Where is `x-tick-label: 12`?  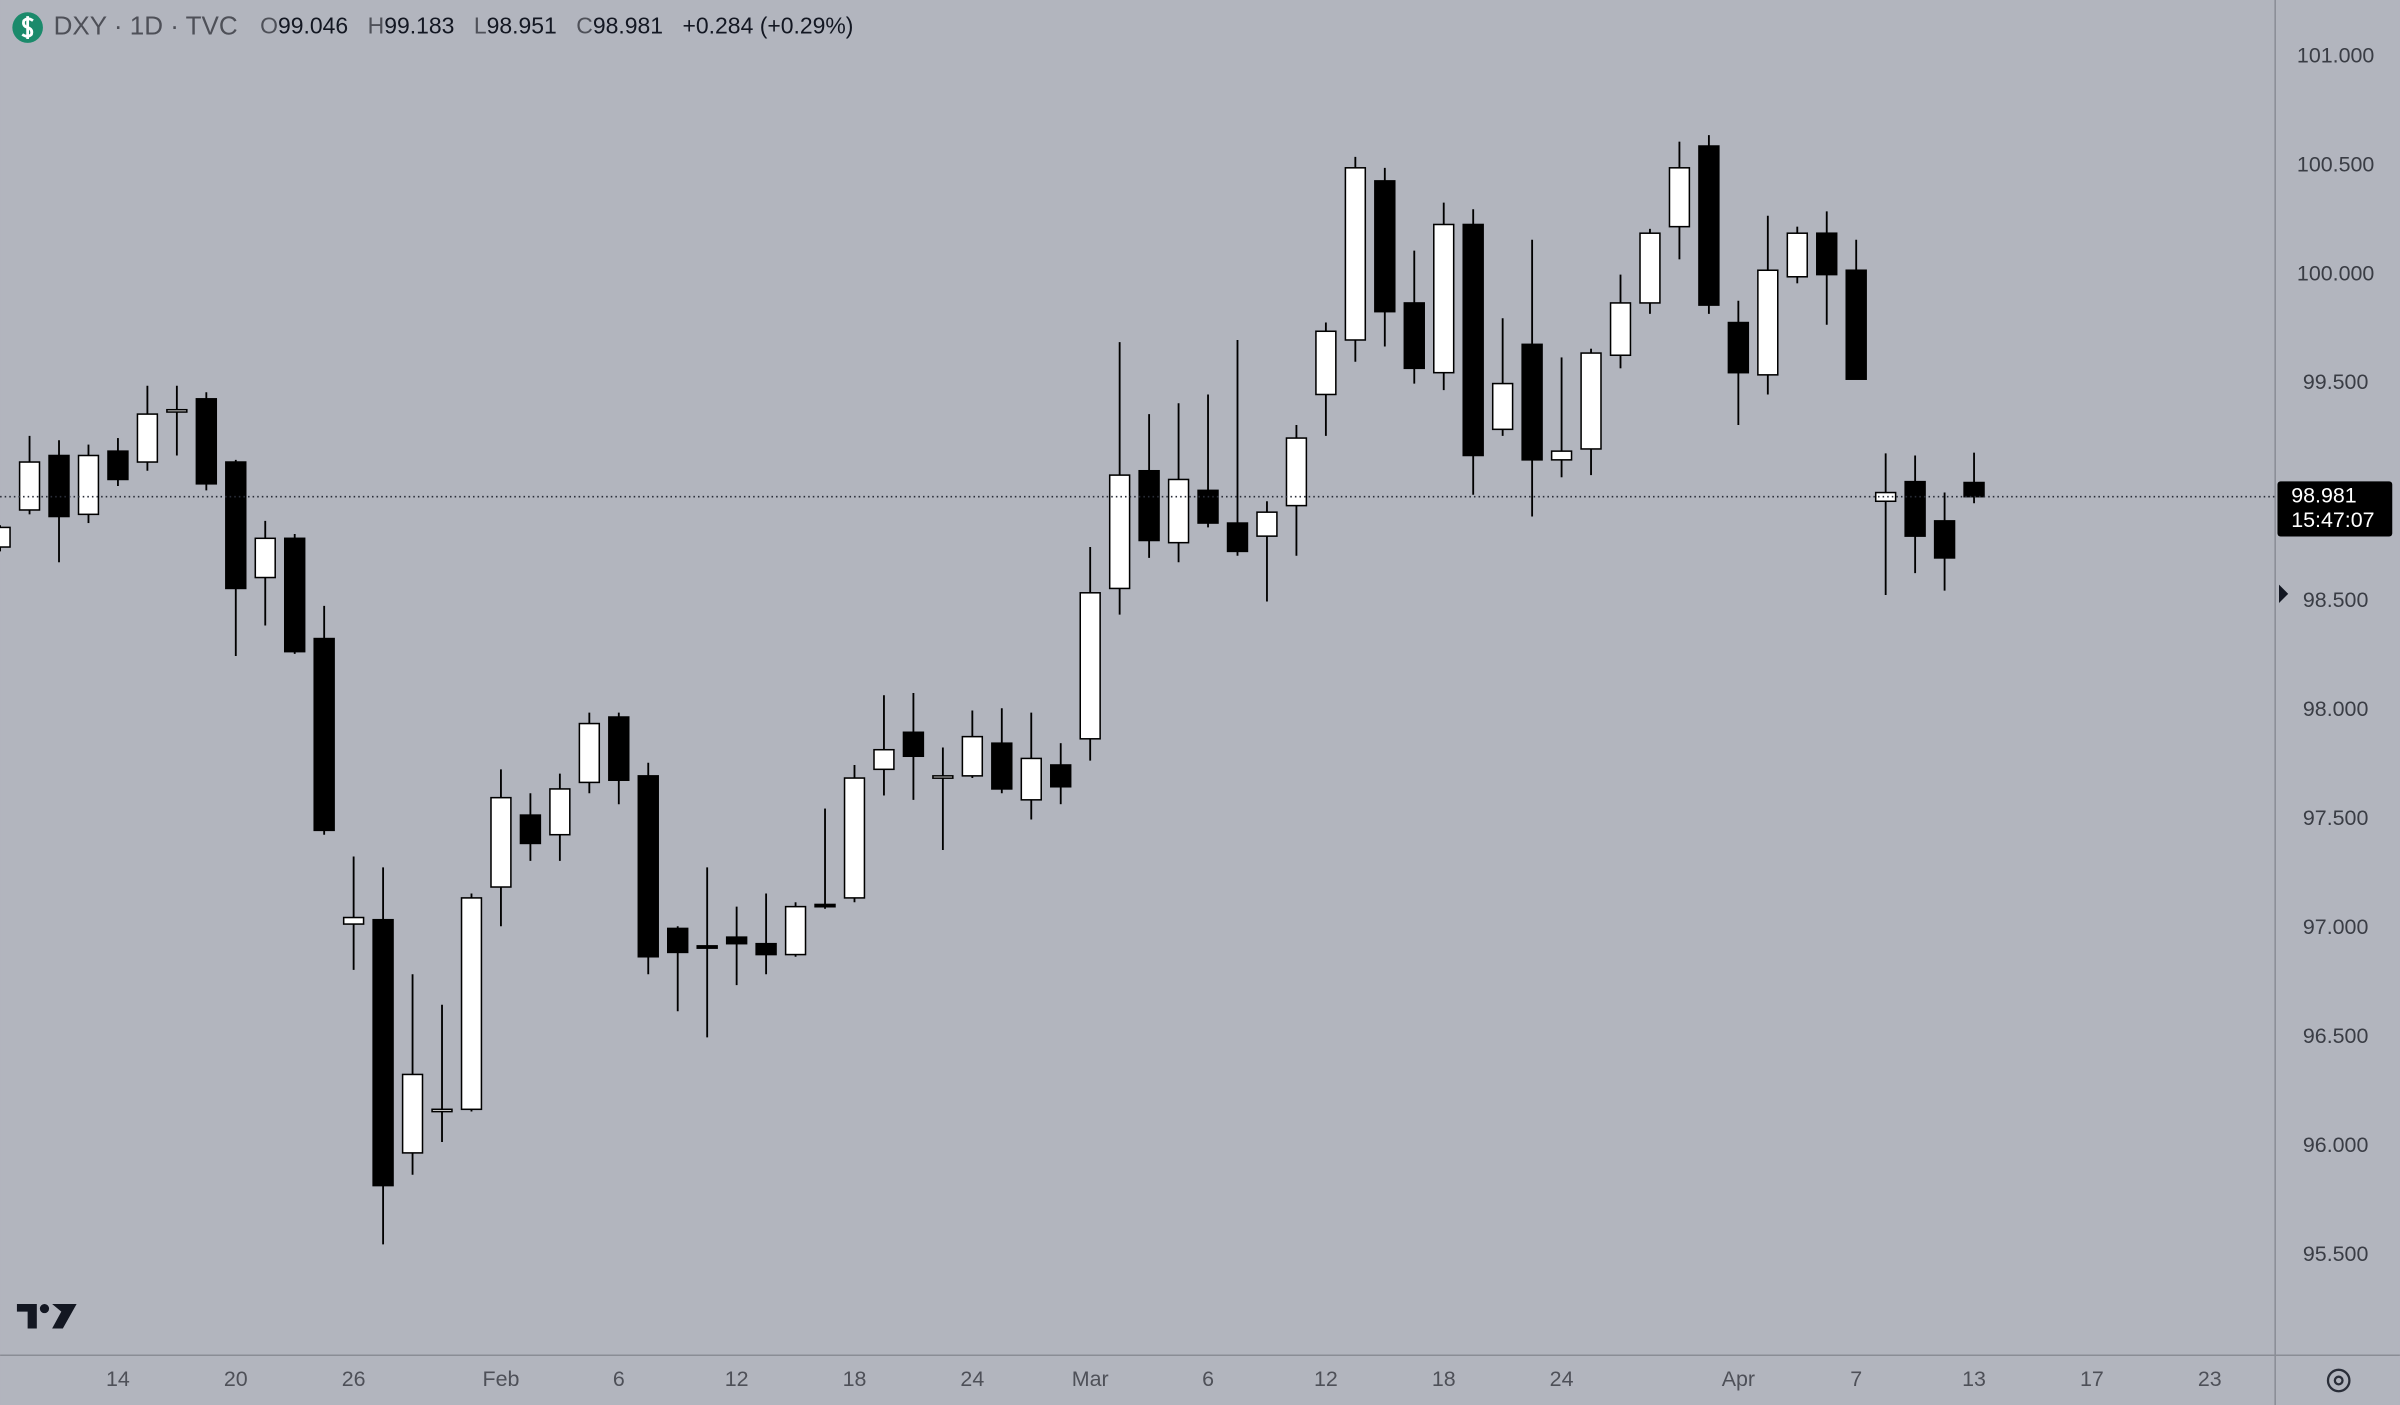
x-tick-label: 12 is located at coordinates (737, 1379).